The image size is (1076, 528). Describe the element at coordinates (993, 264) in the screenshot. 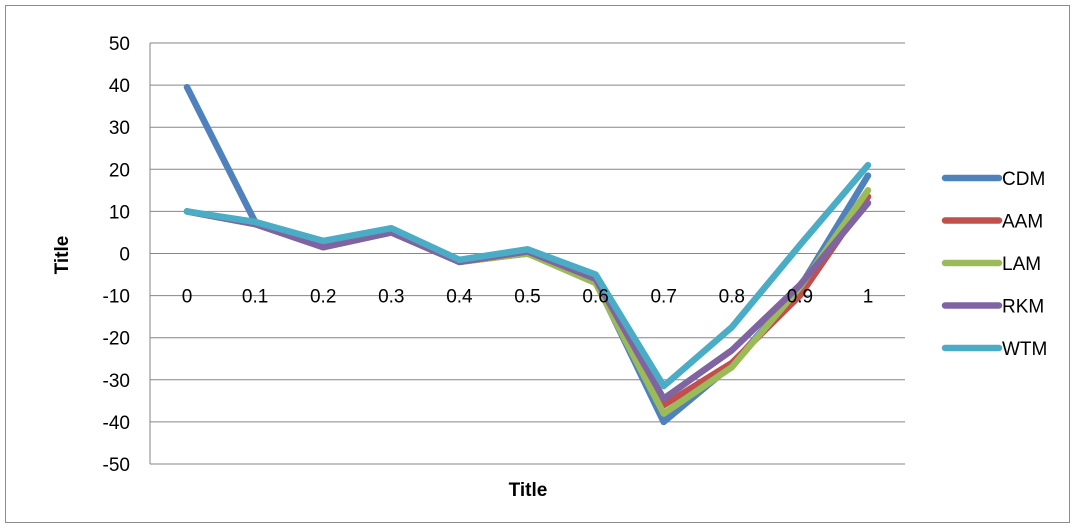

I see `legend-item-lam: LAM` at that location.